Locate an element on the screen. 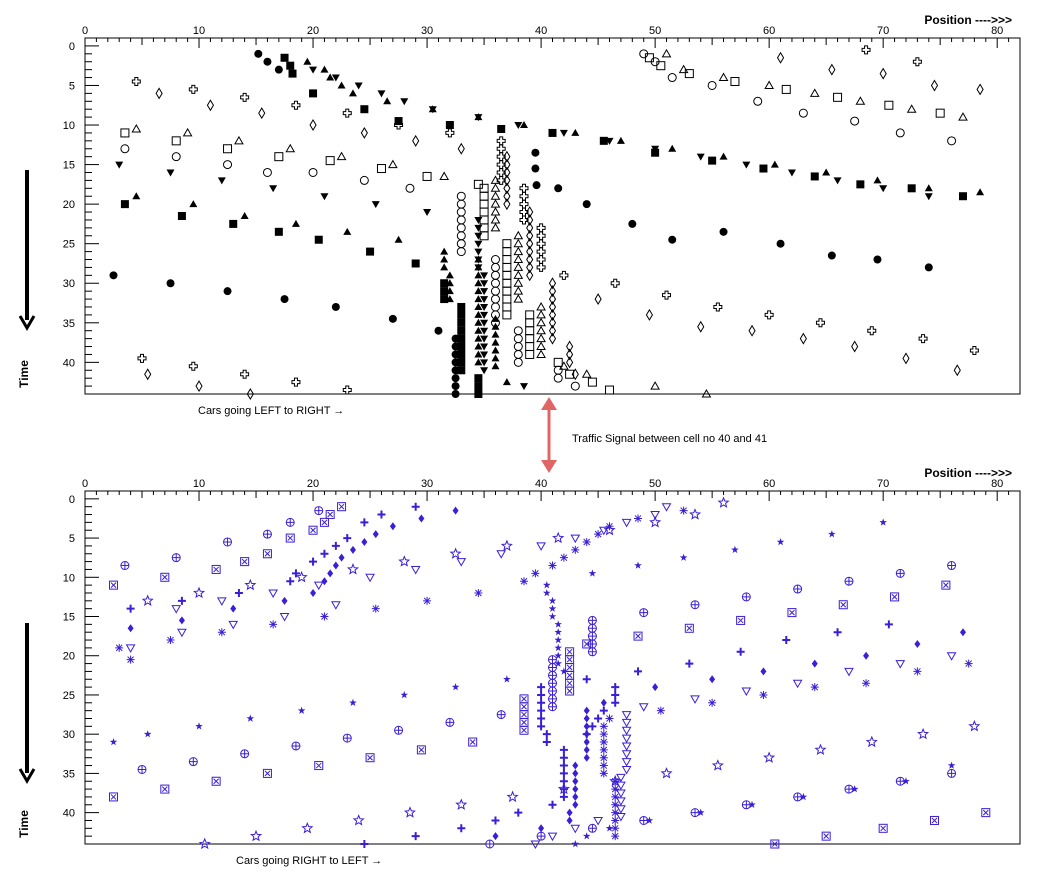 The image size is (1056, 883). x-tick-label: 50 is located at coordinates (655, 31).